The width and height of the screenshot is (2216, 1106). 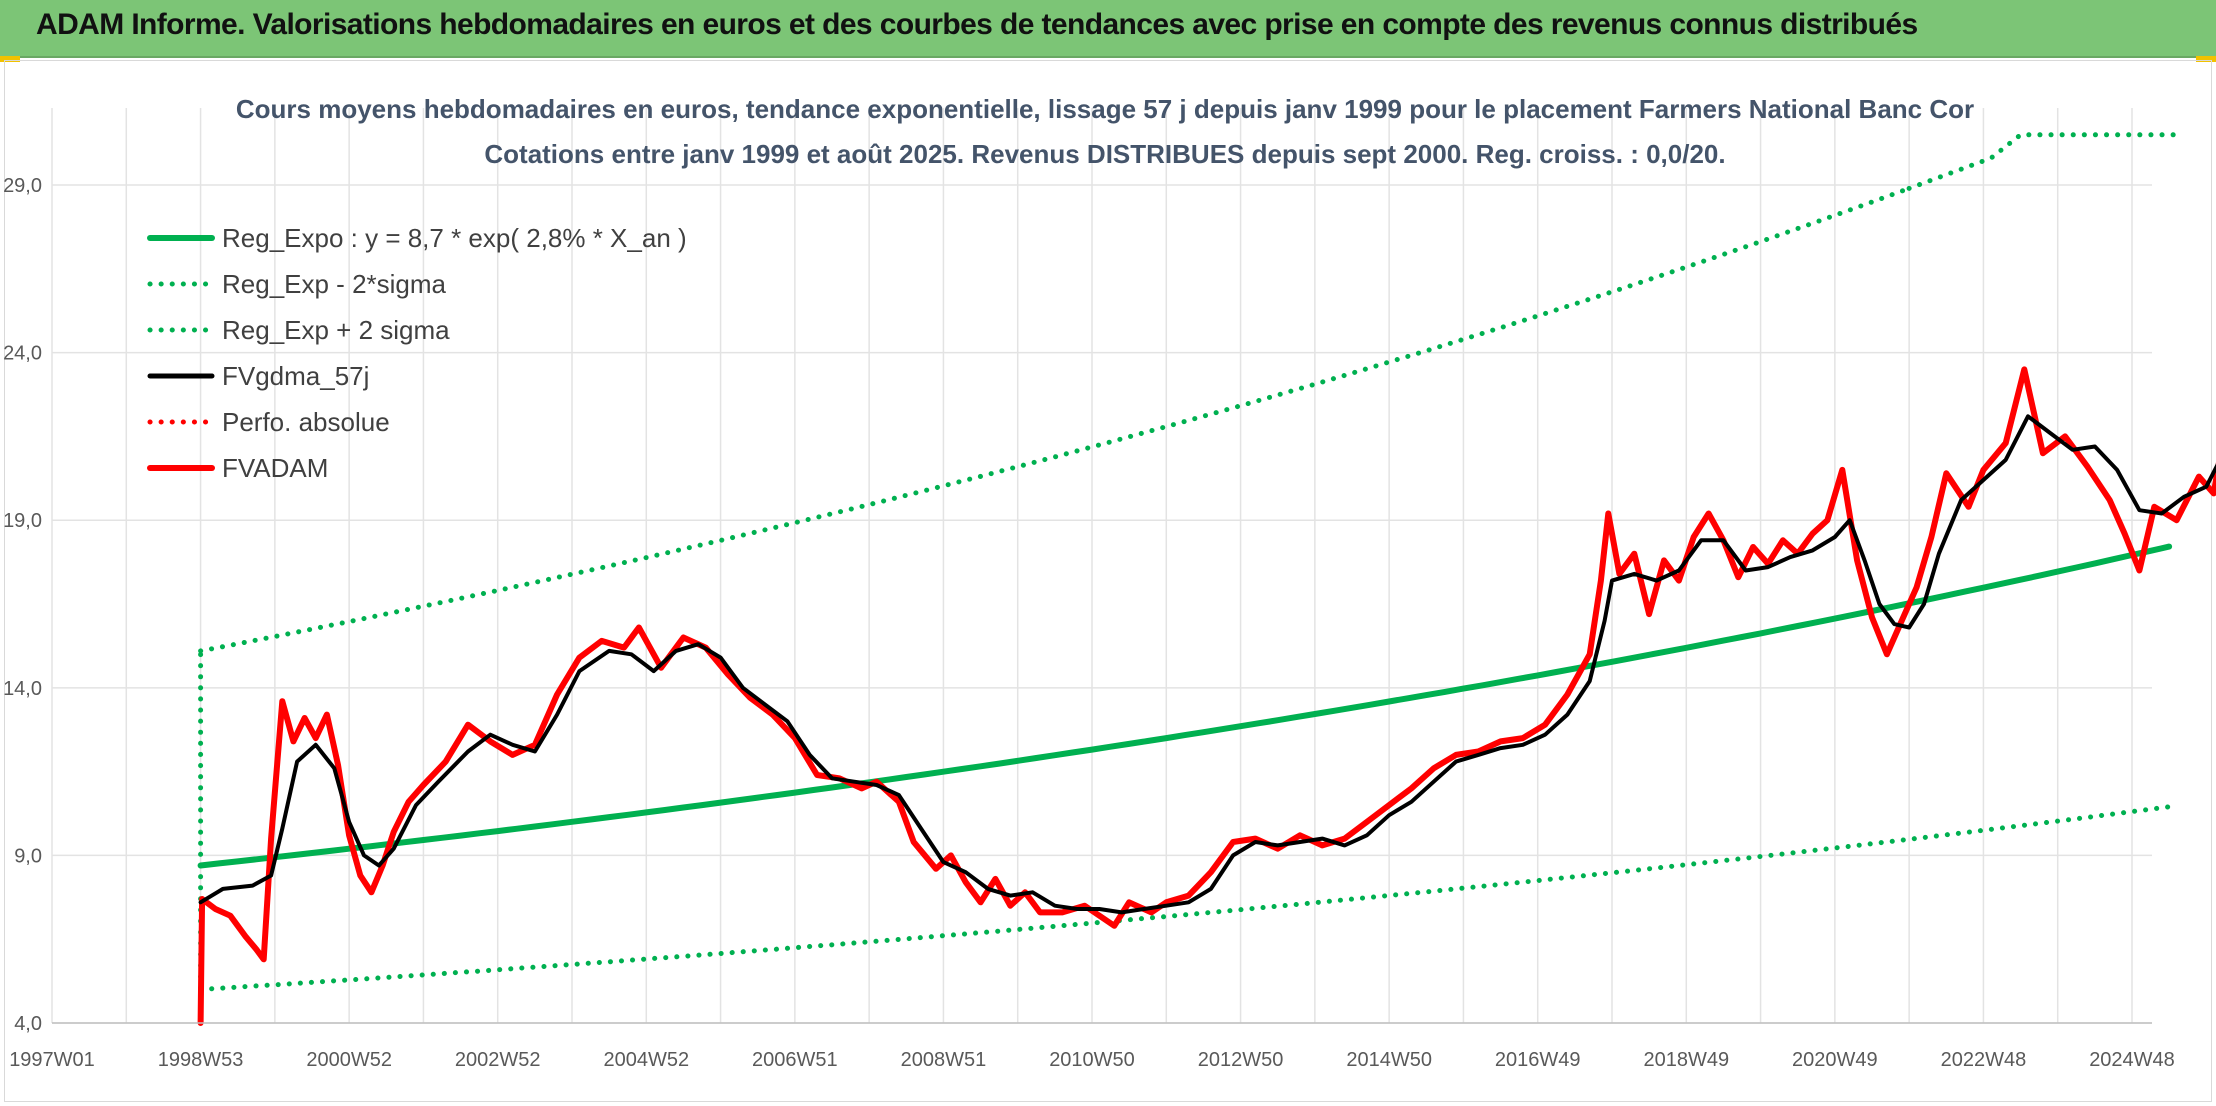 I want to click on legend-label: Perfo. absolue, so click(x=306, y=422).